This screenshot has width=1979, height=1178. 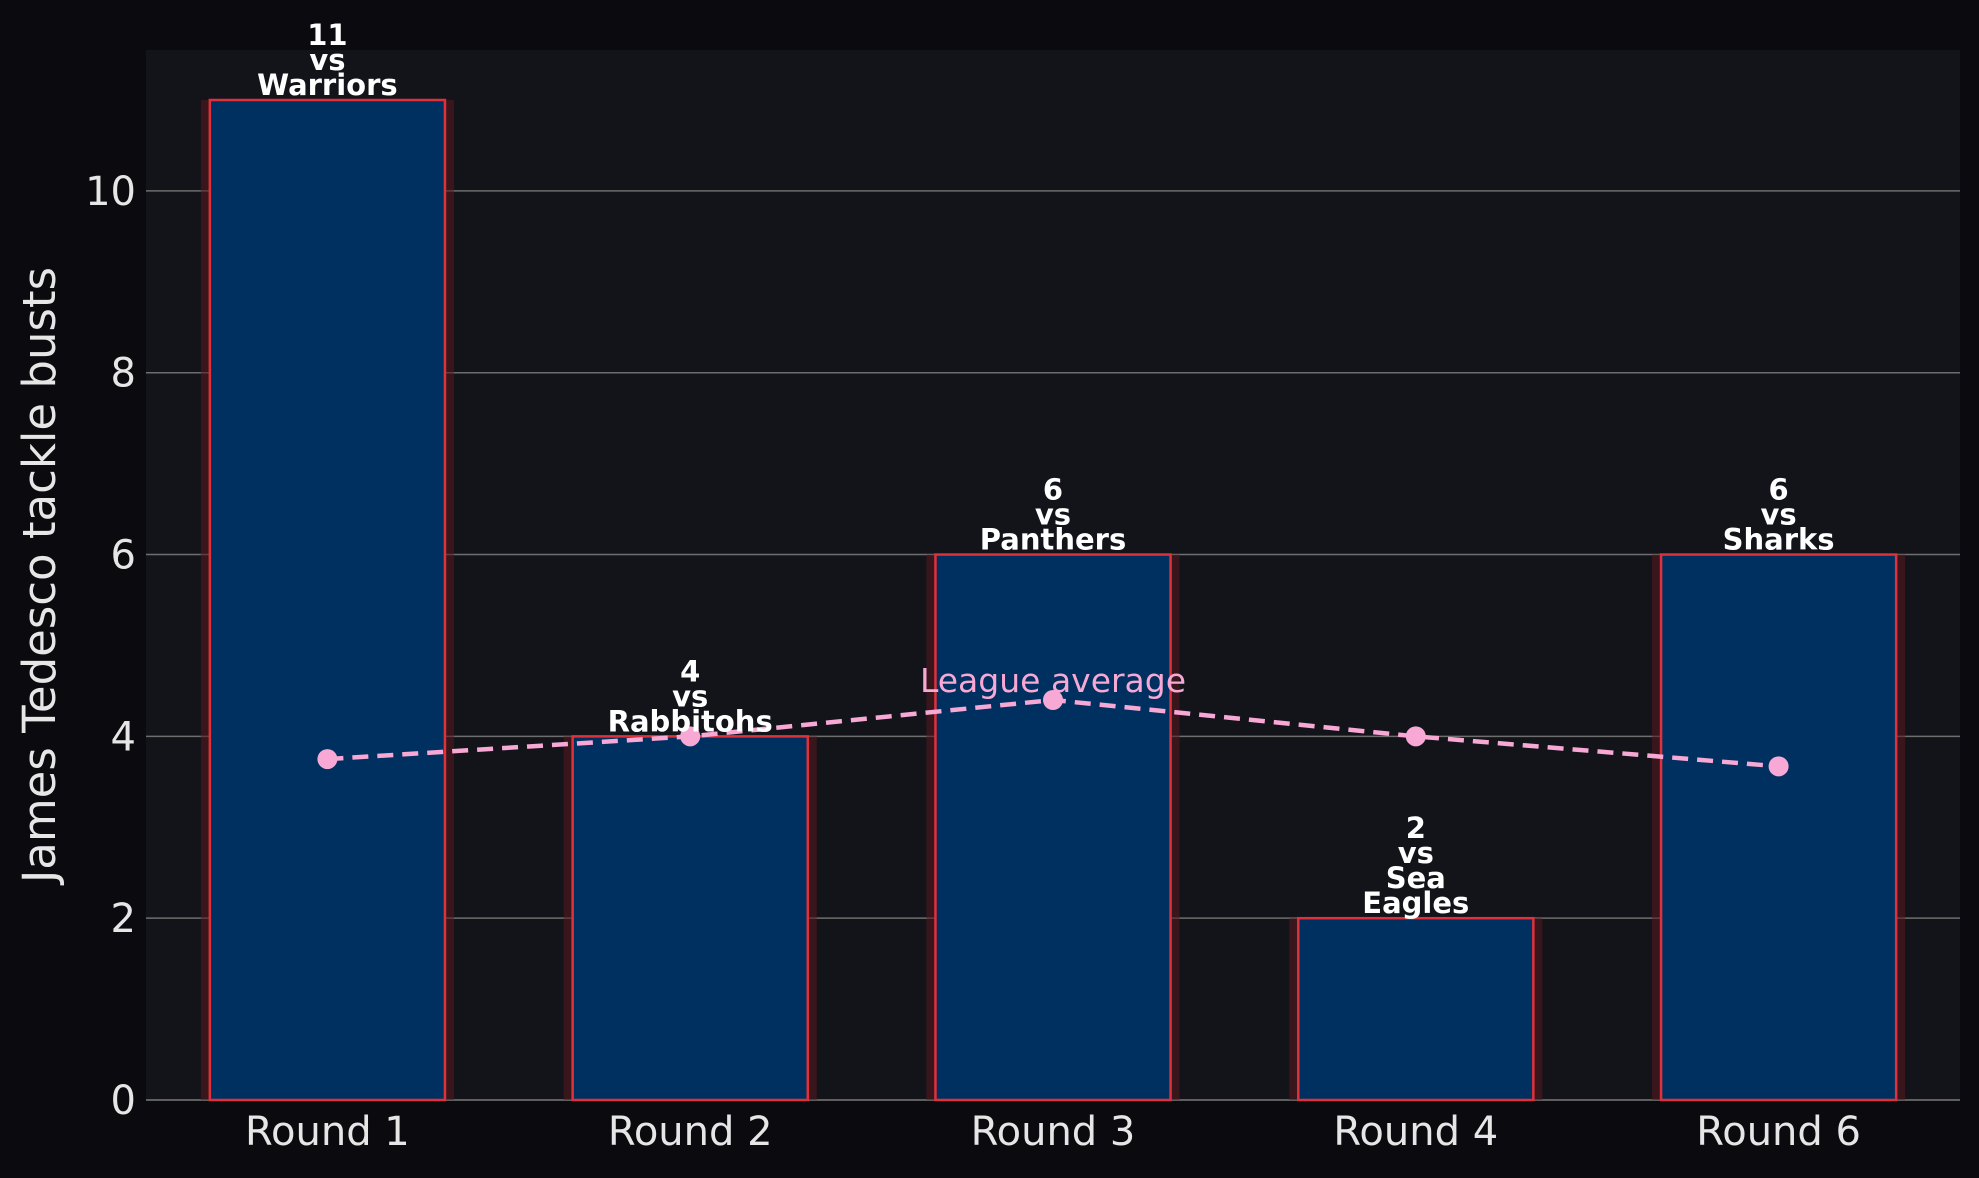 I want to click on bar-annotation: Rabbitohs, so click(x=690, y=721).